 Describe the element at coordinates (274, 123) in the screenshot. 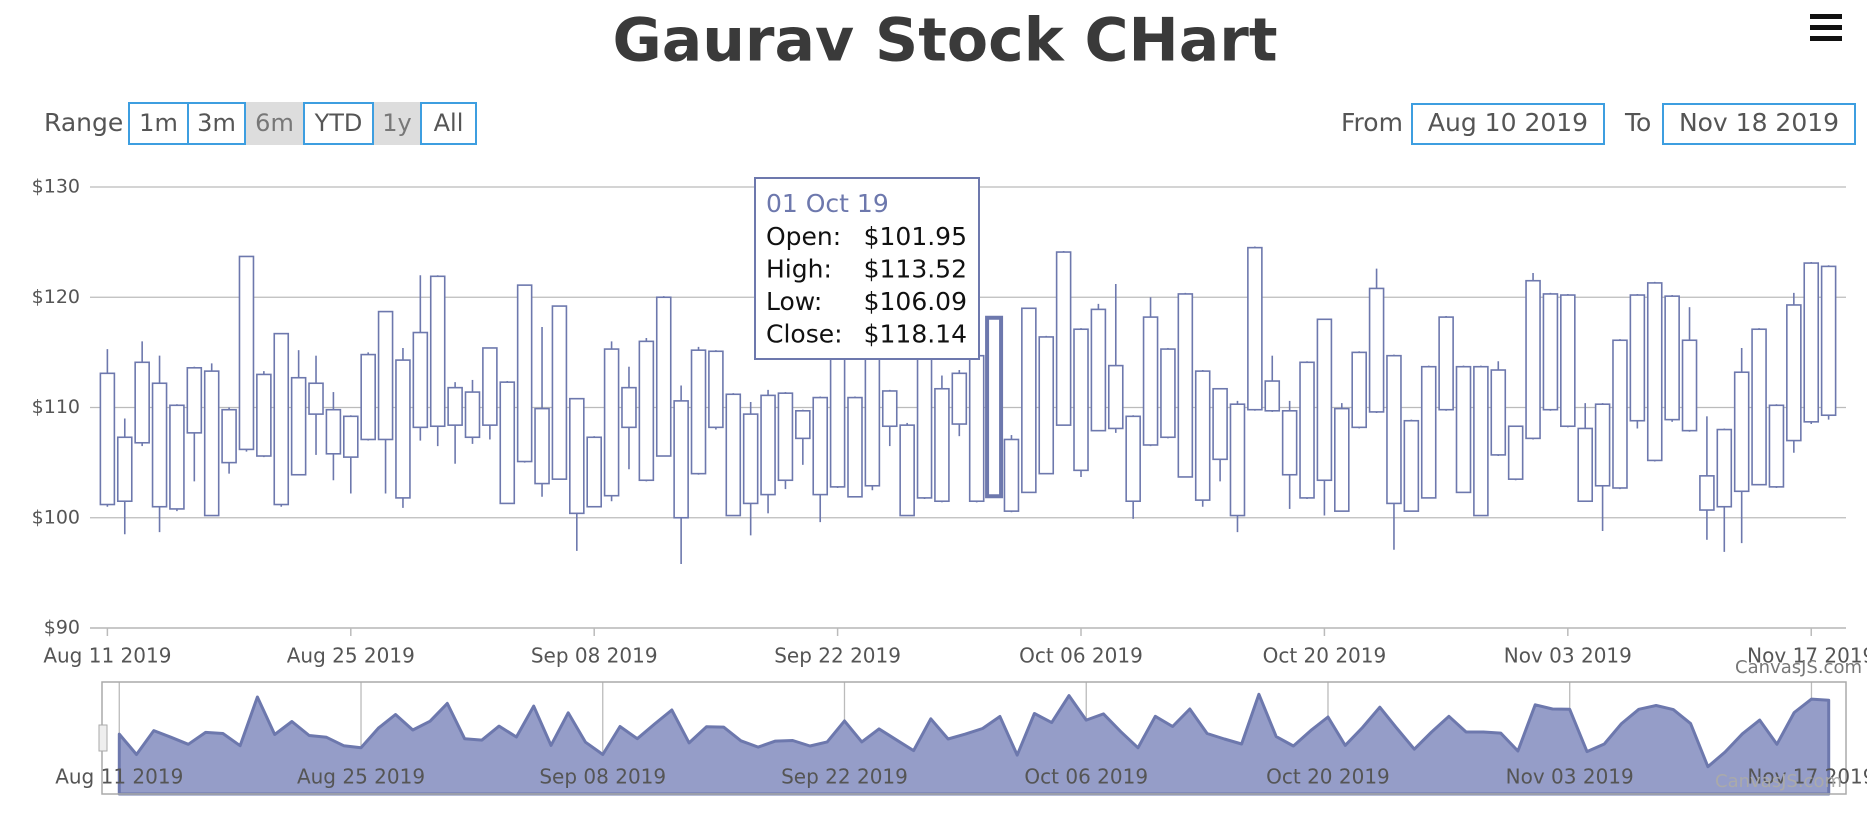

I see `range-button: 6m` at that location.